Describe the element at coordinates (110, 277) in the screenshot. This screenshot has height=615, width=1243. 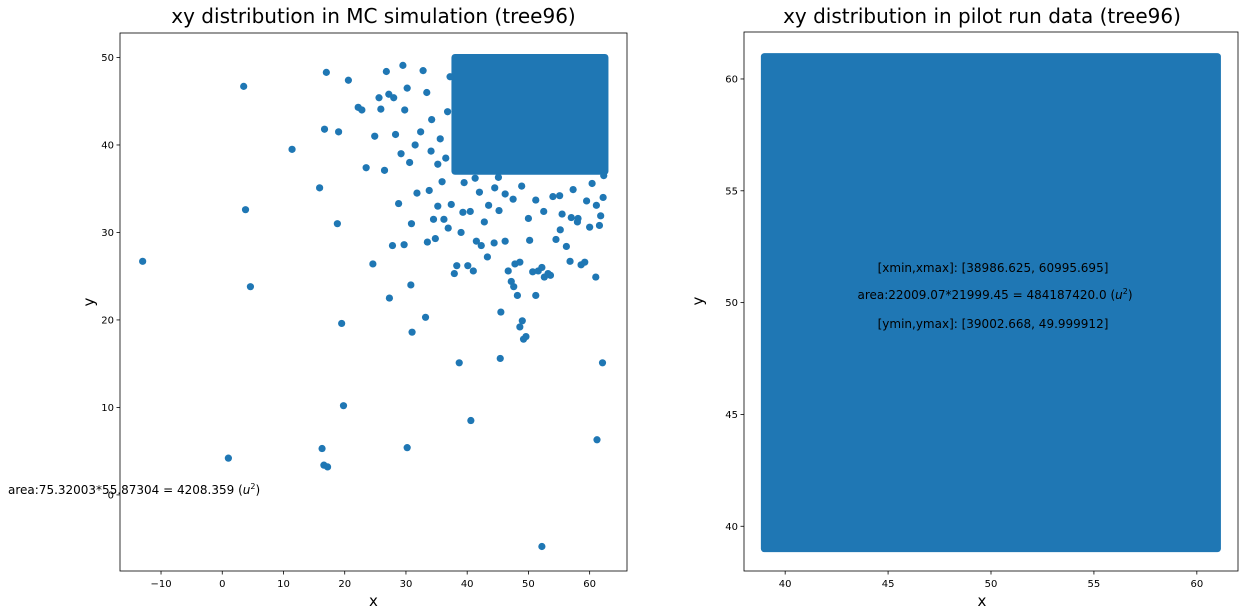
I see `left-y-axis-ticks: 0 10 20 30 40 50` at that location.